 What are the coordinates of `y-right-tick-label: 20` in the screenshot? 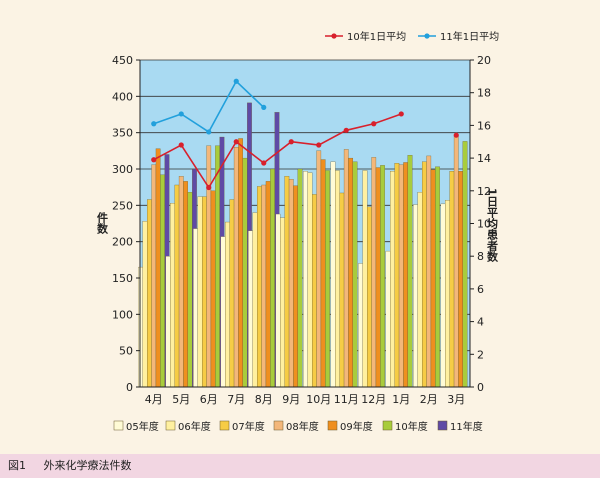 It's located at (484, 60).